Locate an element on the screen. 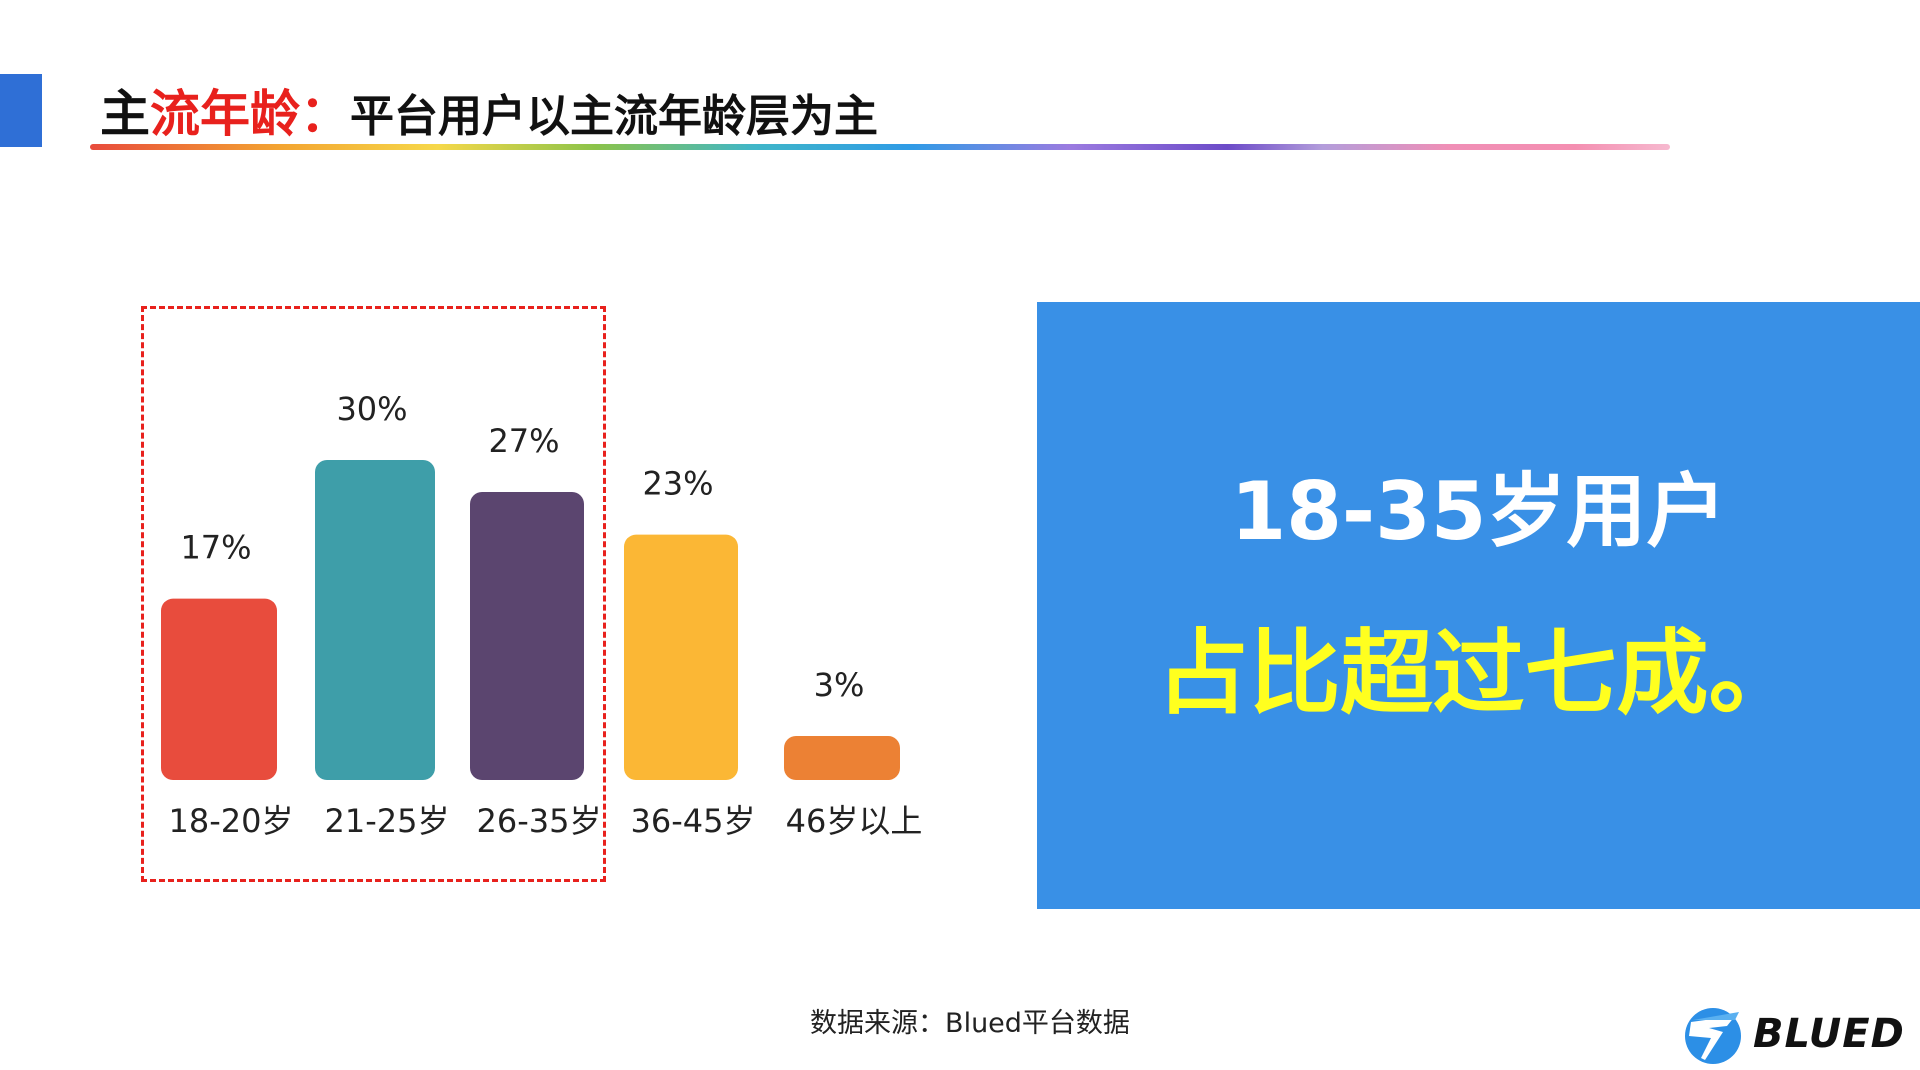 The image size is (1920, 1070). title-underline is located at coordinates (880, 147).